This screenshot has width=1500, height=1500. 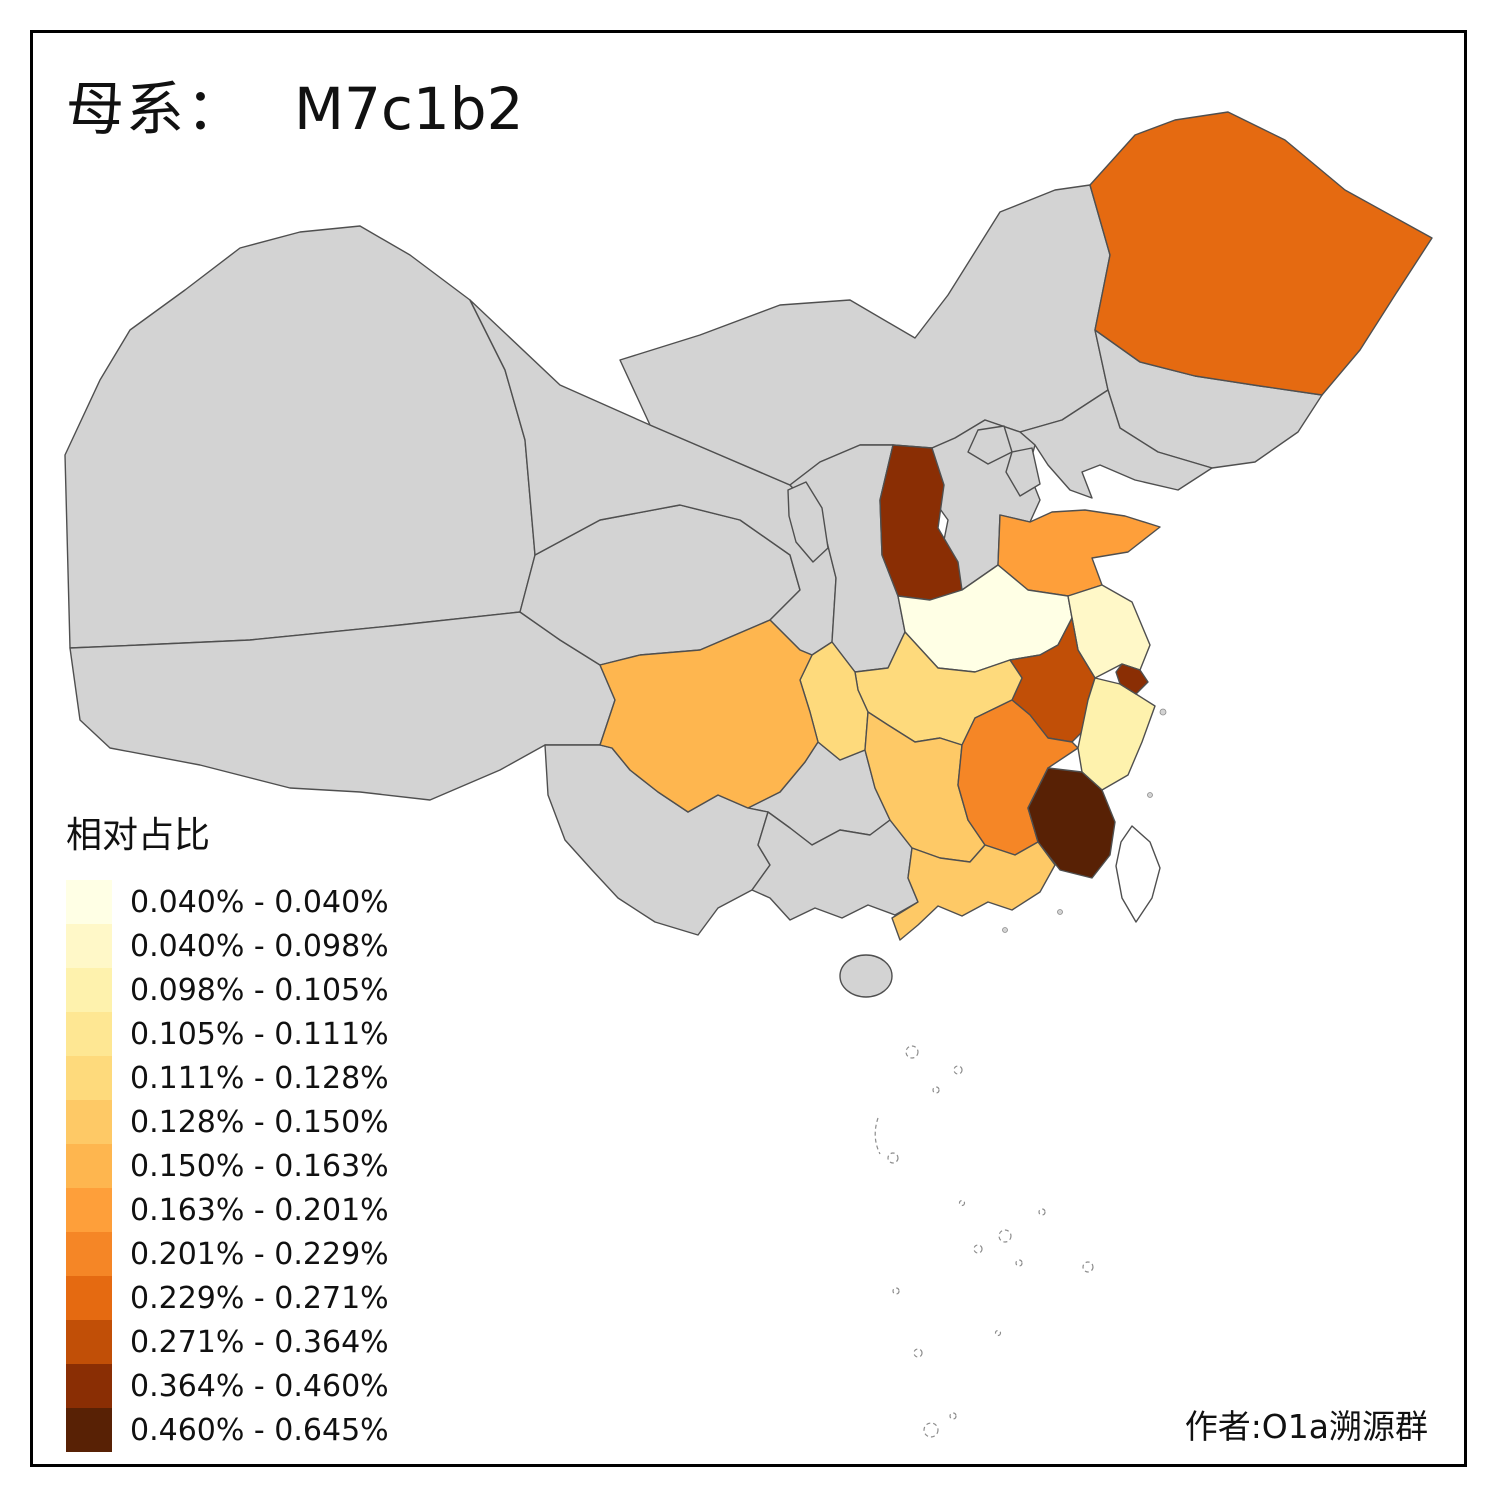 What do you see at coordinates (1150, 795) in the screenshot?
I see `islet-east-coast` at bounding box center [1150, 795].